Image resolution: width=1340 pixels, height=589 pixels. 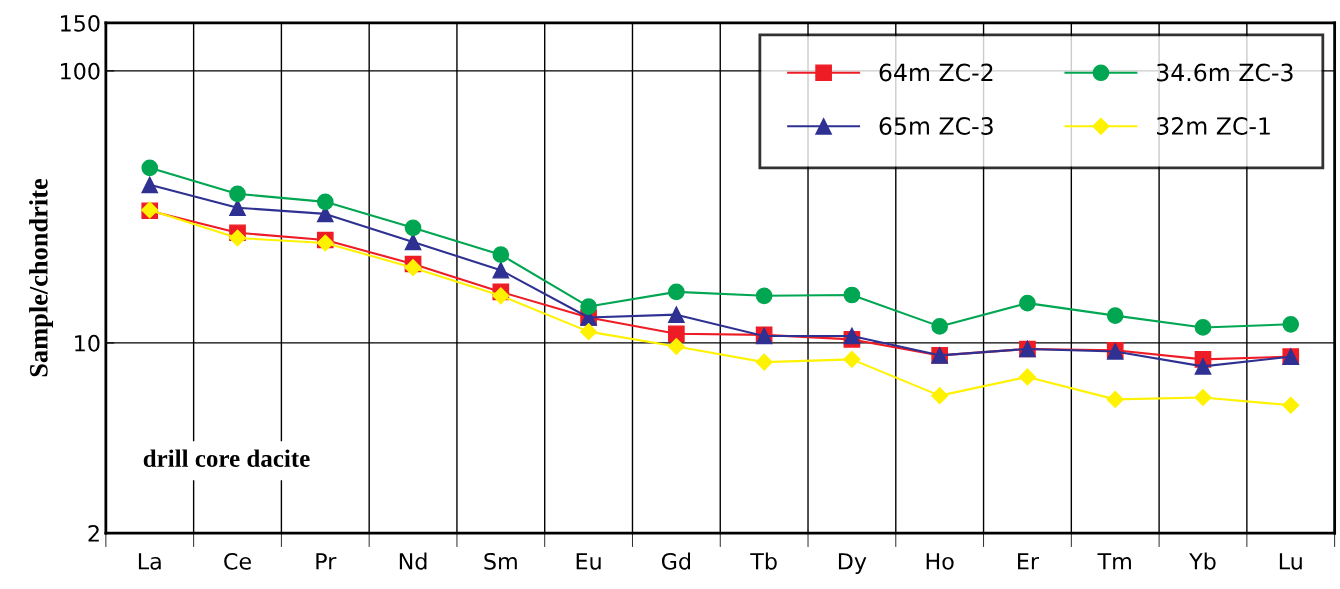 What do you see at coordinates (80, 71) in the screenshot?
I see `y-tick-label: 100` at bounding box center [80, 71].